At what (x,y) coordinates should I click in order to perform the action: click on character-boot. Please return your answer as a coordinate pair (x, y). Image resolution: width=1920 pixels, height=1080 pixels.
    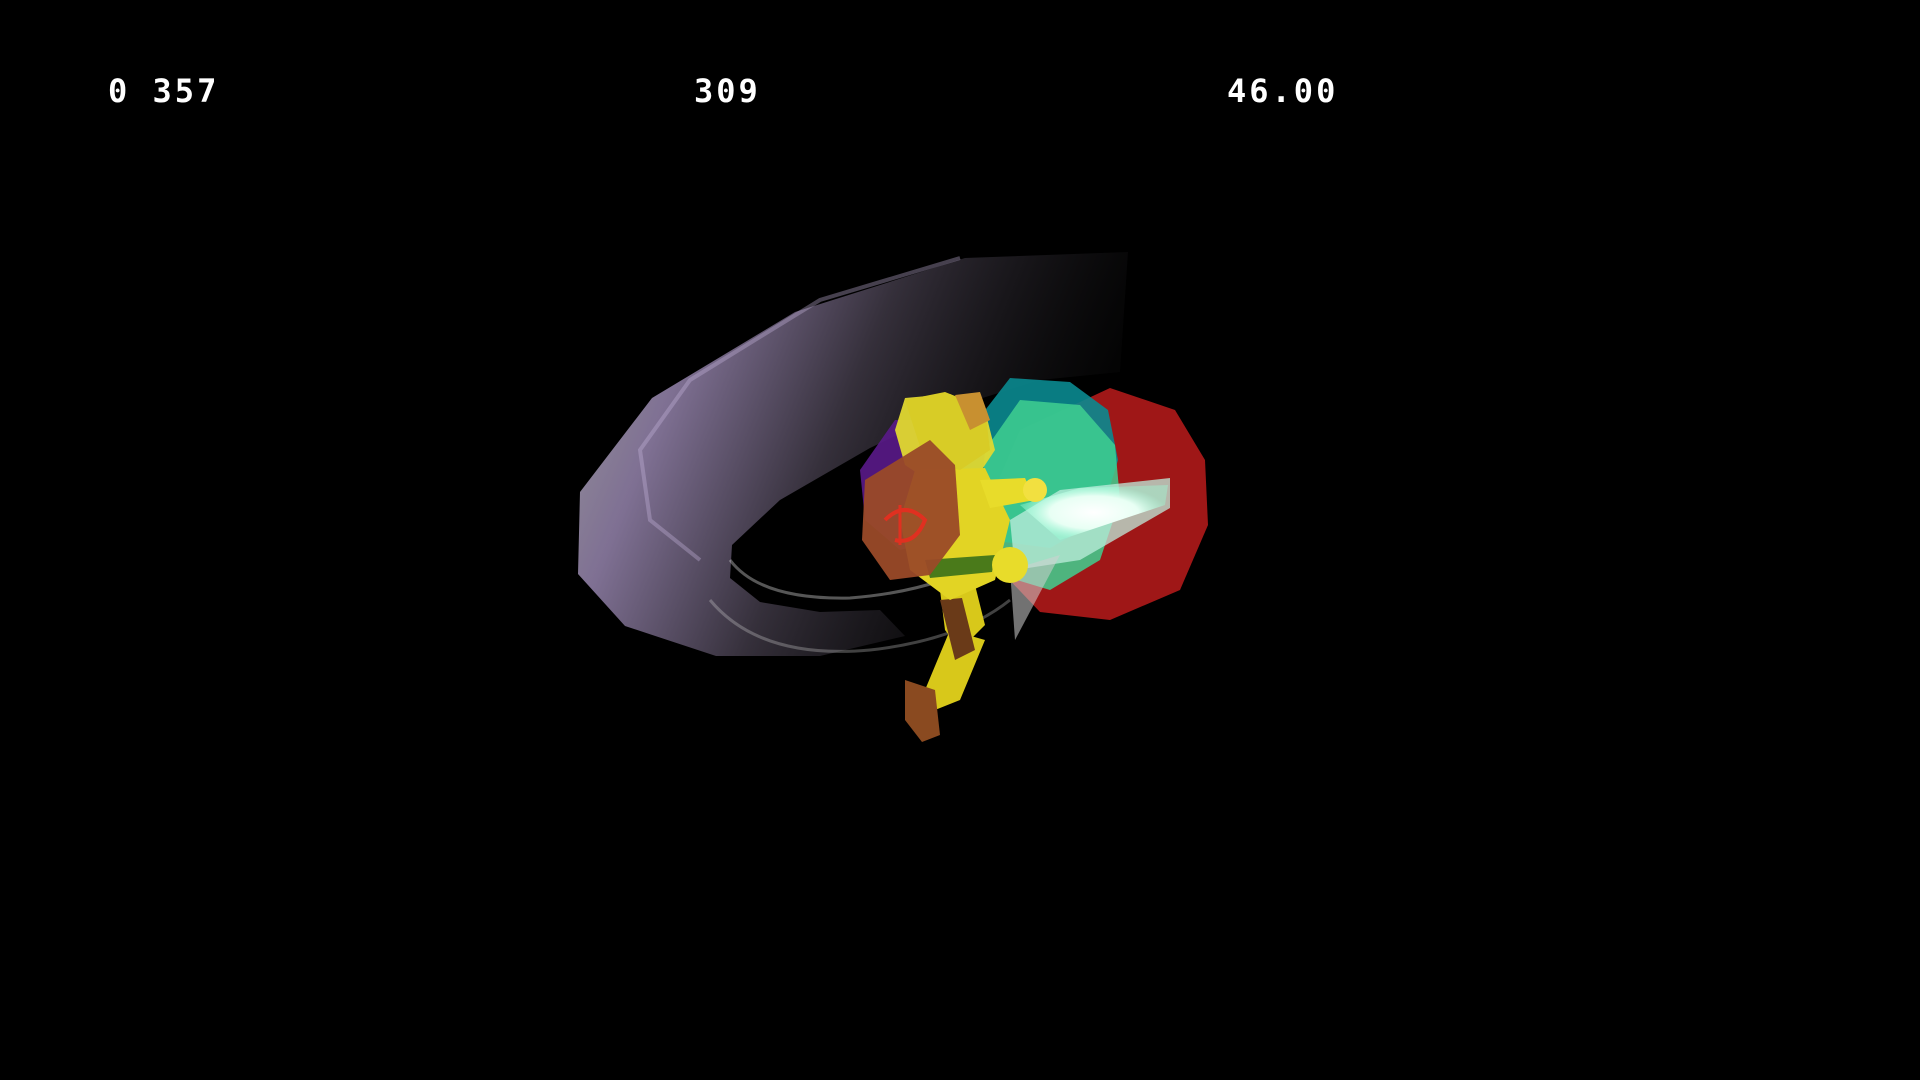
    Looking at the image, I should click on (922, 711).